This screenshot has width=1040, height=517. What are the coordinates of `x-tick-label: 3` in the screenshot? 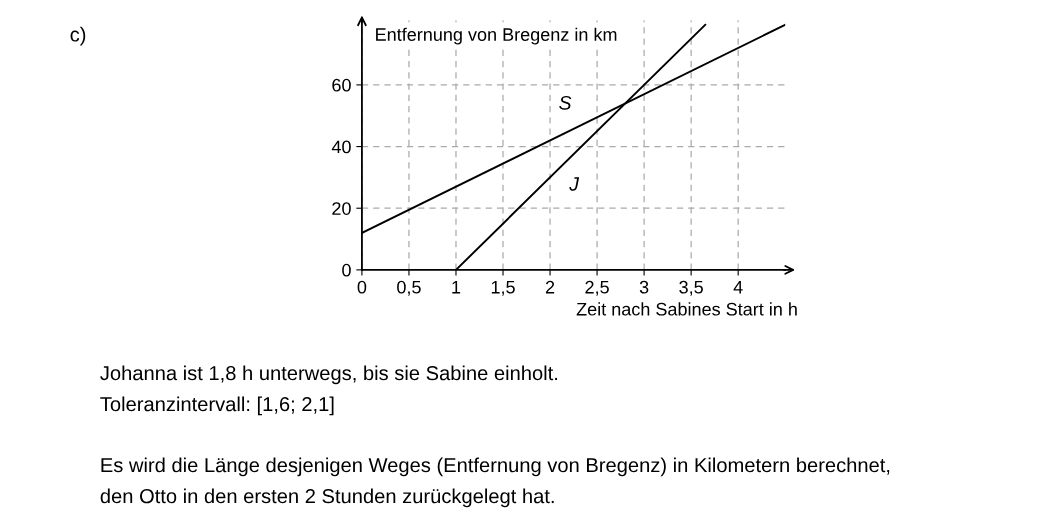 It's located at (644, 287).